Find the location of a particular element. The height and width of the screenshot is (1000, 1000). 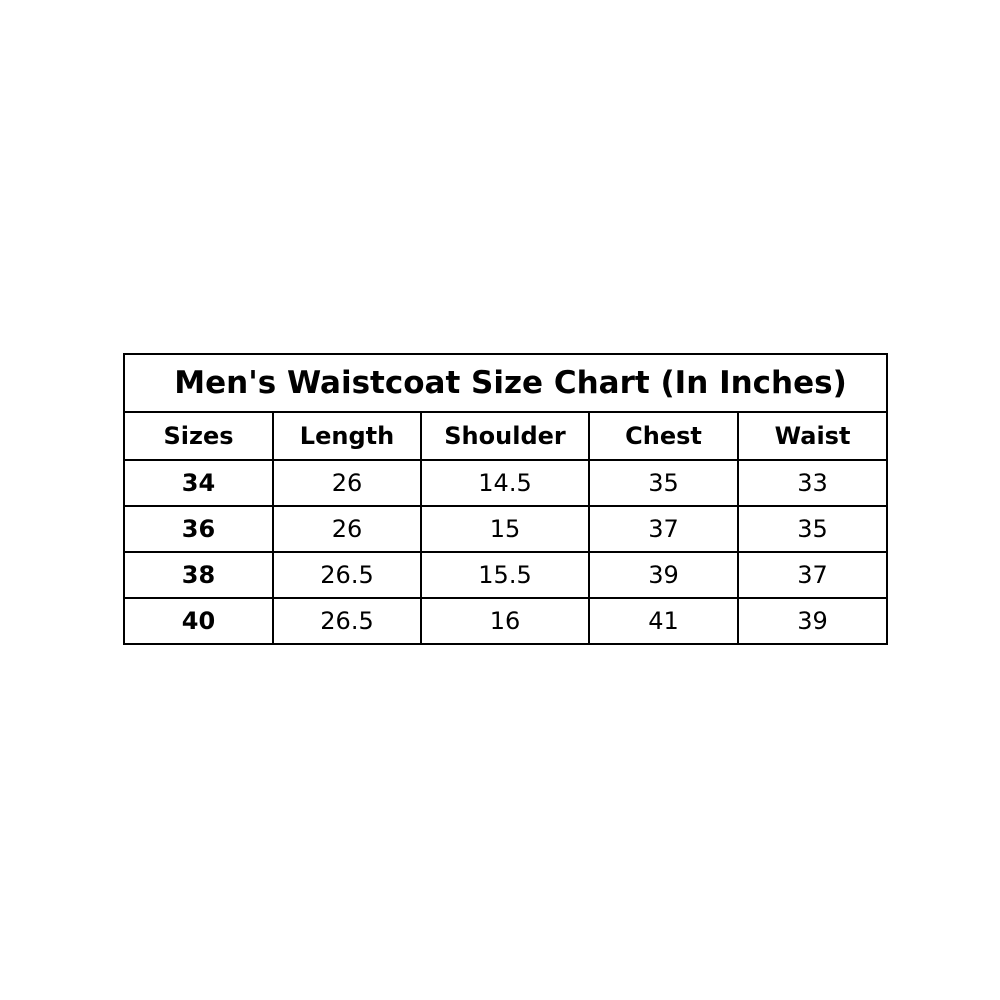

header-chest: Chest is located at coordinates (663, 436).